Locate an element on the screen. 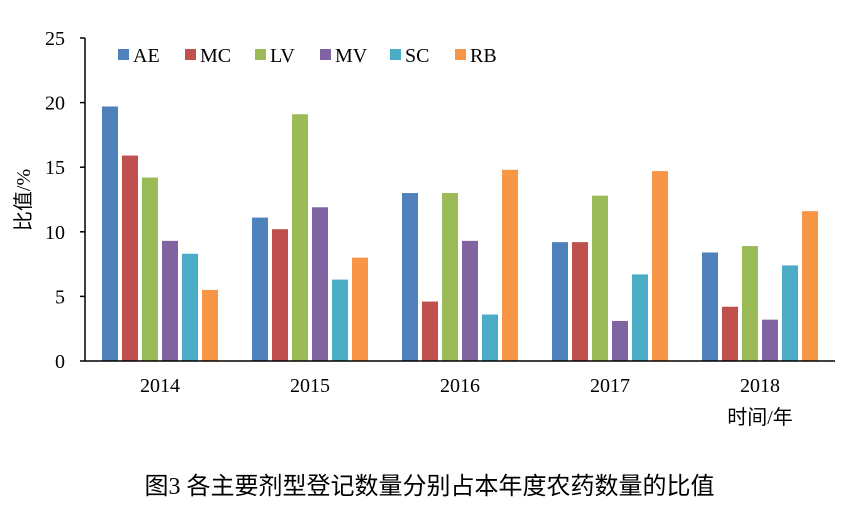  legend-label-LV: LV is located at coordinates (282, 56).